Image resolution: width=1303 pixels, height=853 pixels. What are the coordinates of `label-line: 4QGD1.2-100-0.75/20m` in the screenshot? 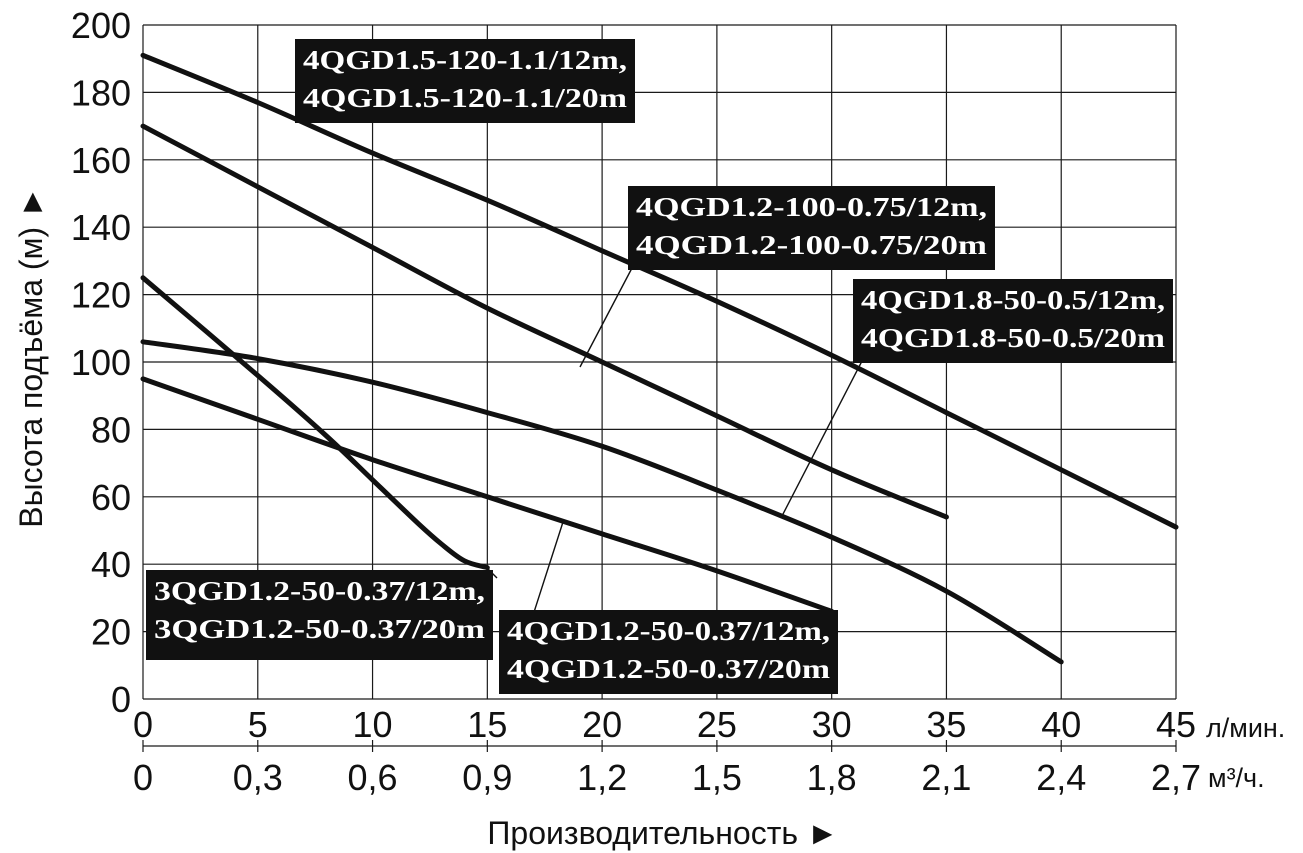 It's located at (812, 245).